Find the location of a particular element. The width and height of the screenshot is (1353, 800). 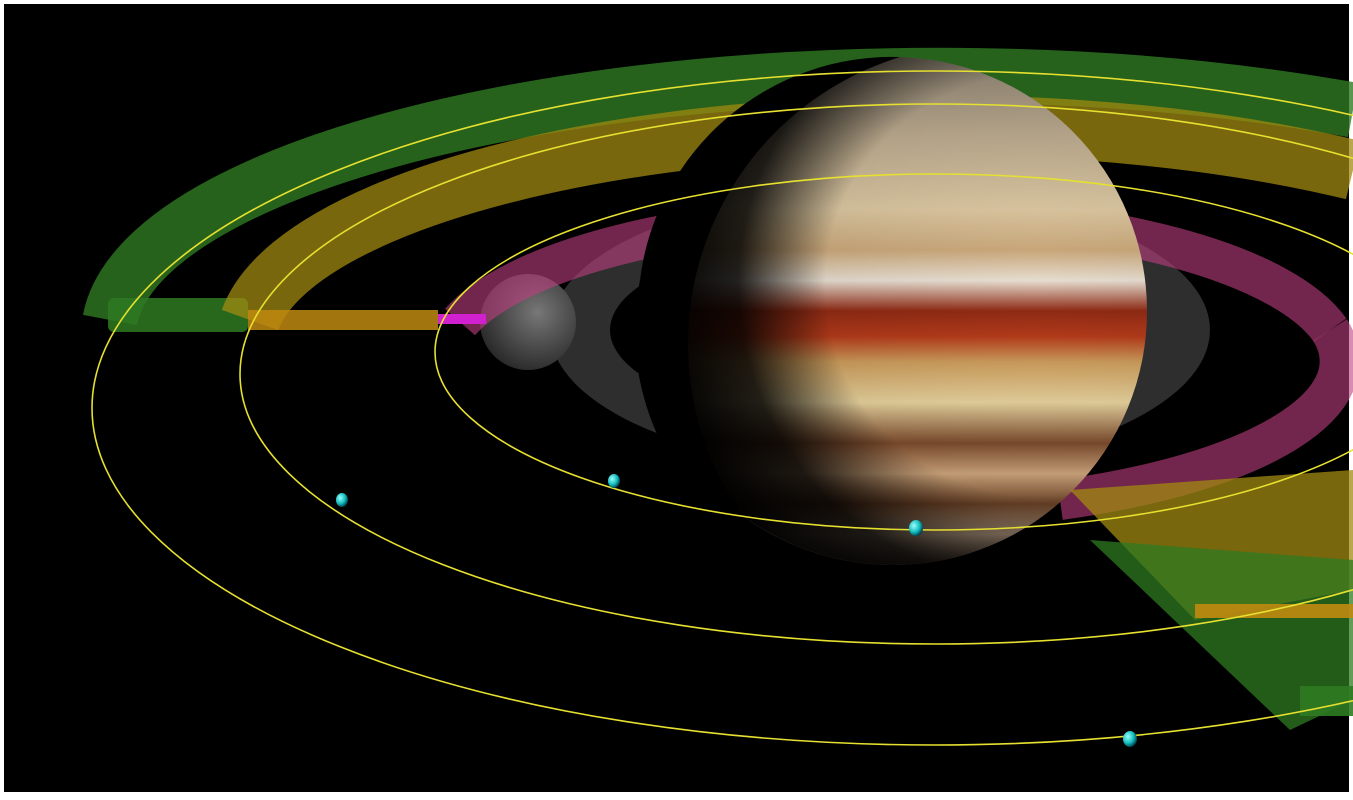

planet-night is located at coordinates (767, 308).